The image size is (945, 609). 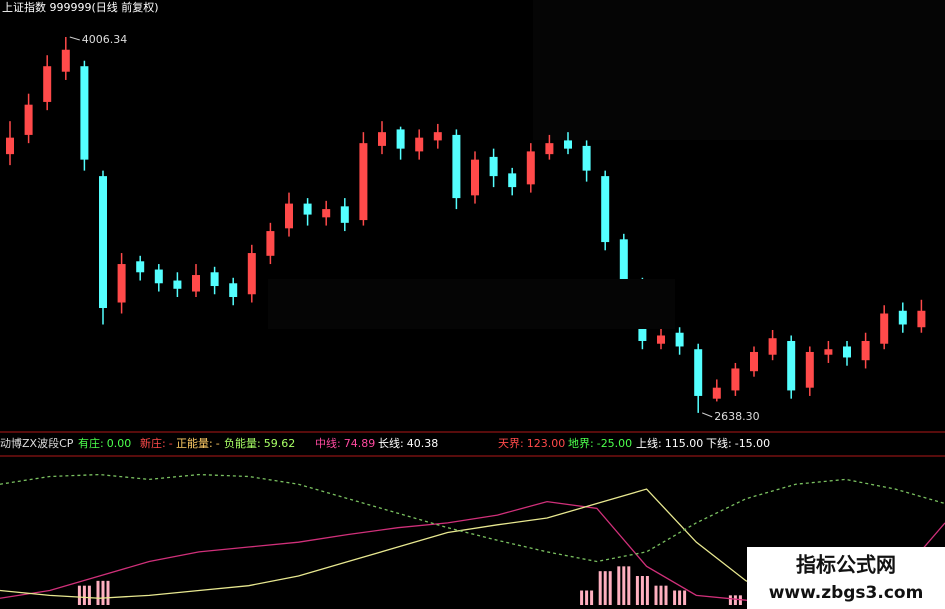 I want to click on max-label: 4006.34, so click(x=105, y=39).